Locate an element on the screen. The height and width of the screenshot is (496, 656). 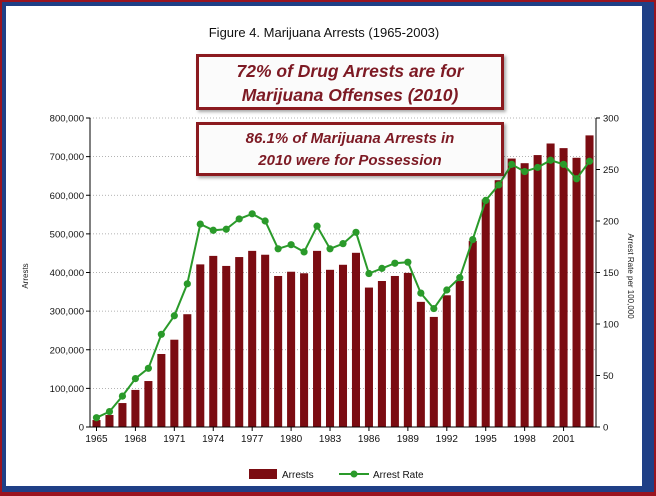
right-tick-label: 0 is located at coordinates (605, 428).